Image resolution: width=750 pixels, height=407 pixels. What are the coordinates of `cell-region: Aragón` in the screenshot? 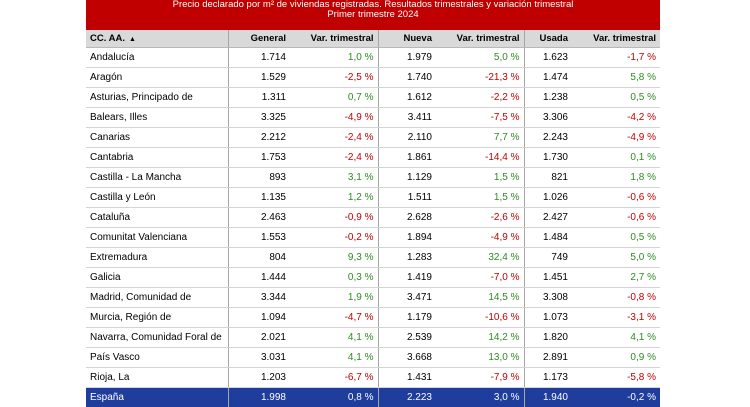 It's located at (157, 78).